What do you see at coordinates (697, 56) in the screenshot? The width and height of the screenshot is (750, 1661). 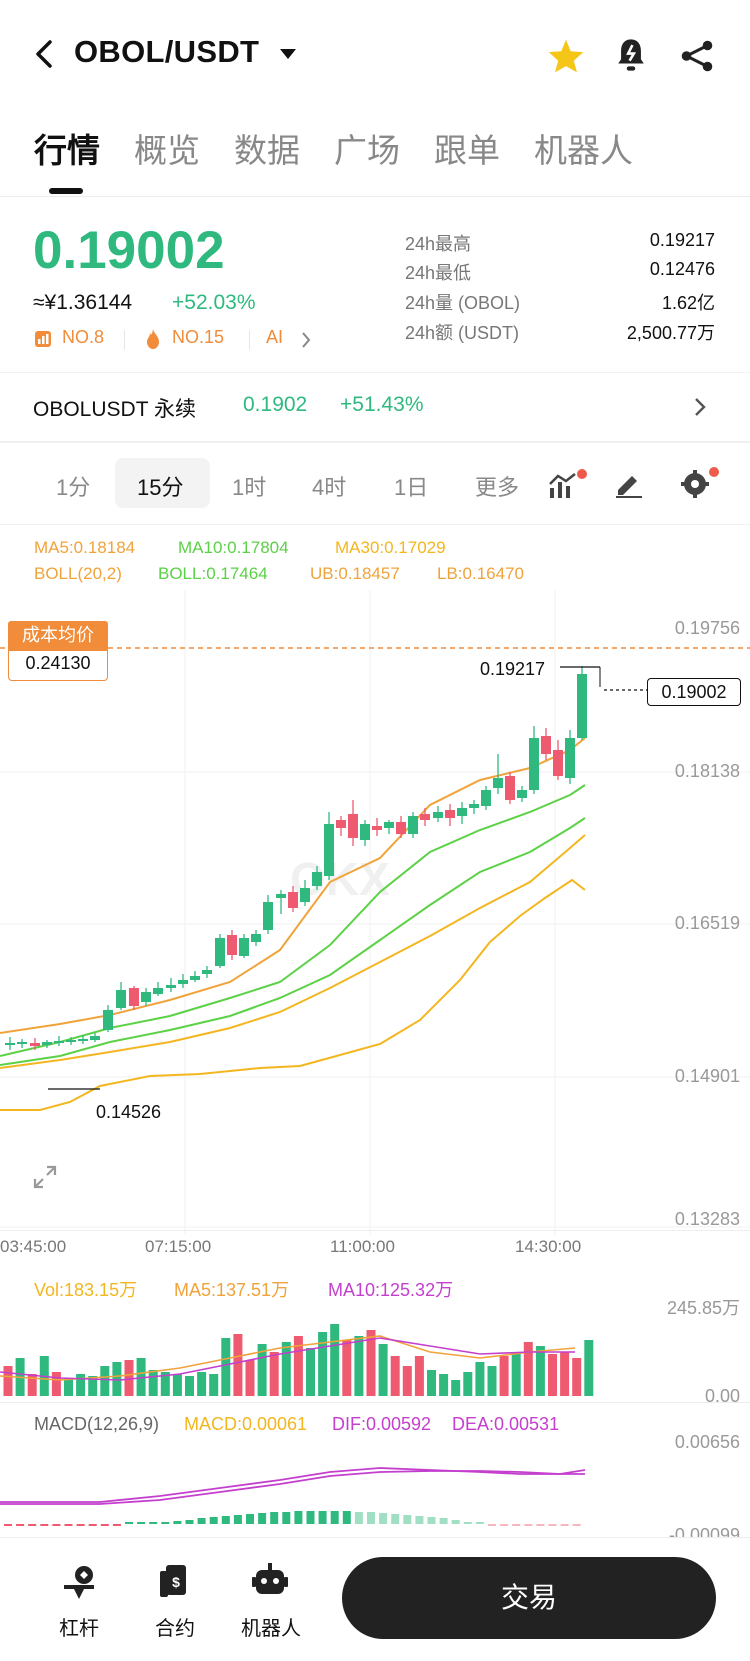 I see `share-icon` at bounding box center [697, 56].